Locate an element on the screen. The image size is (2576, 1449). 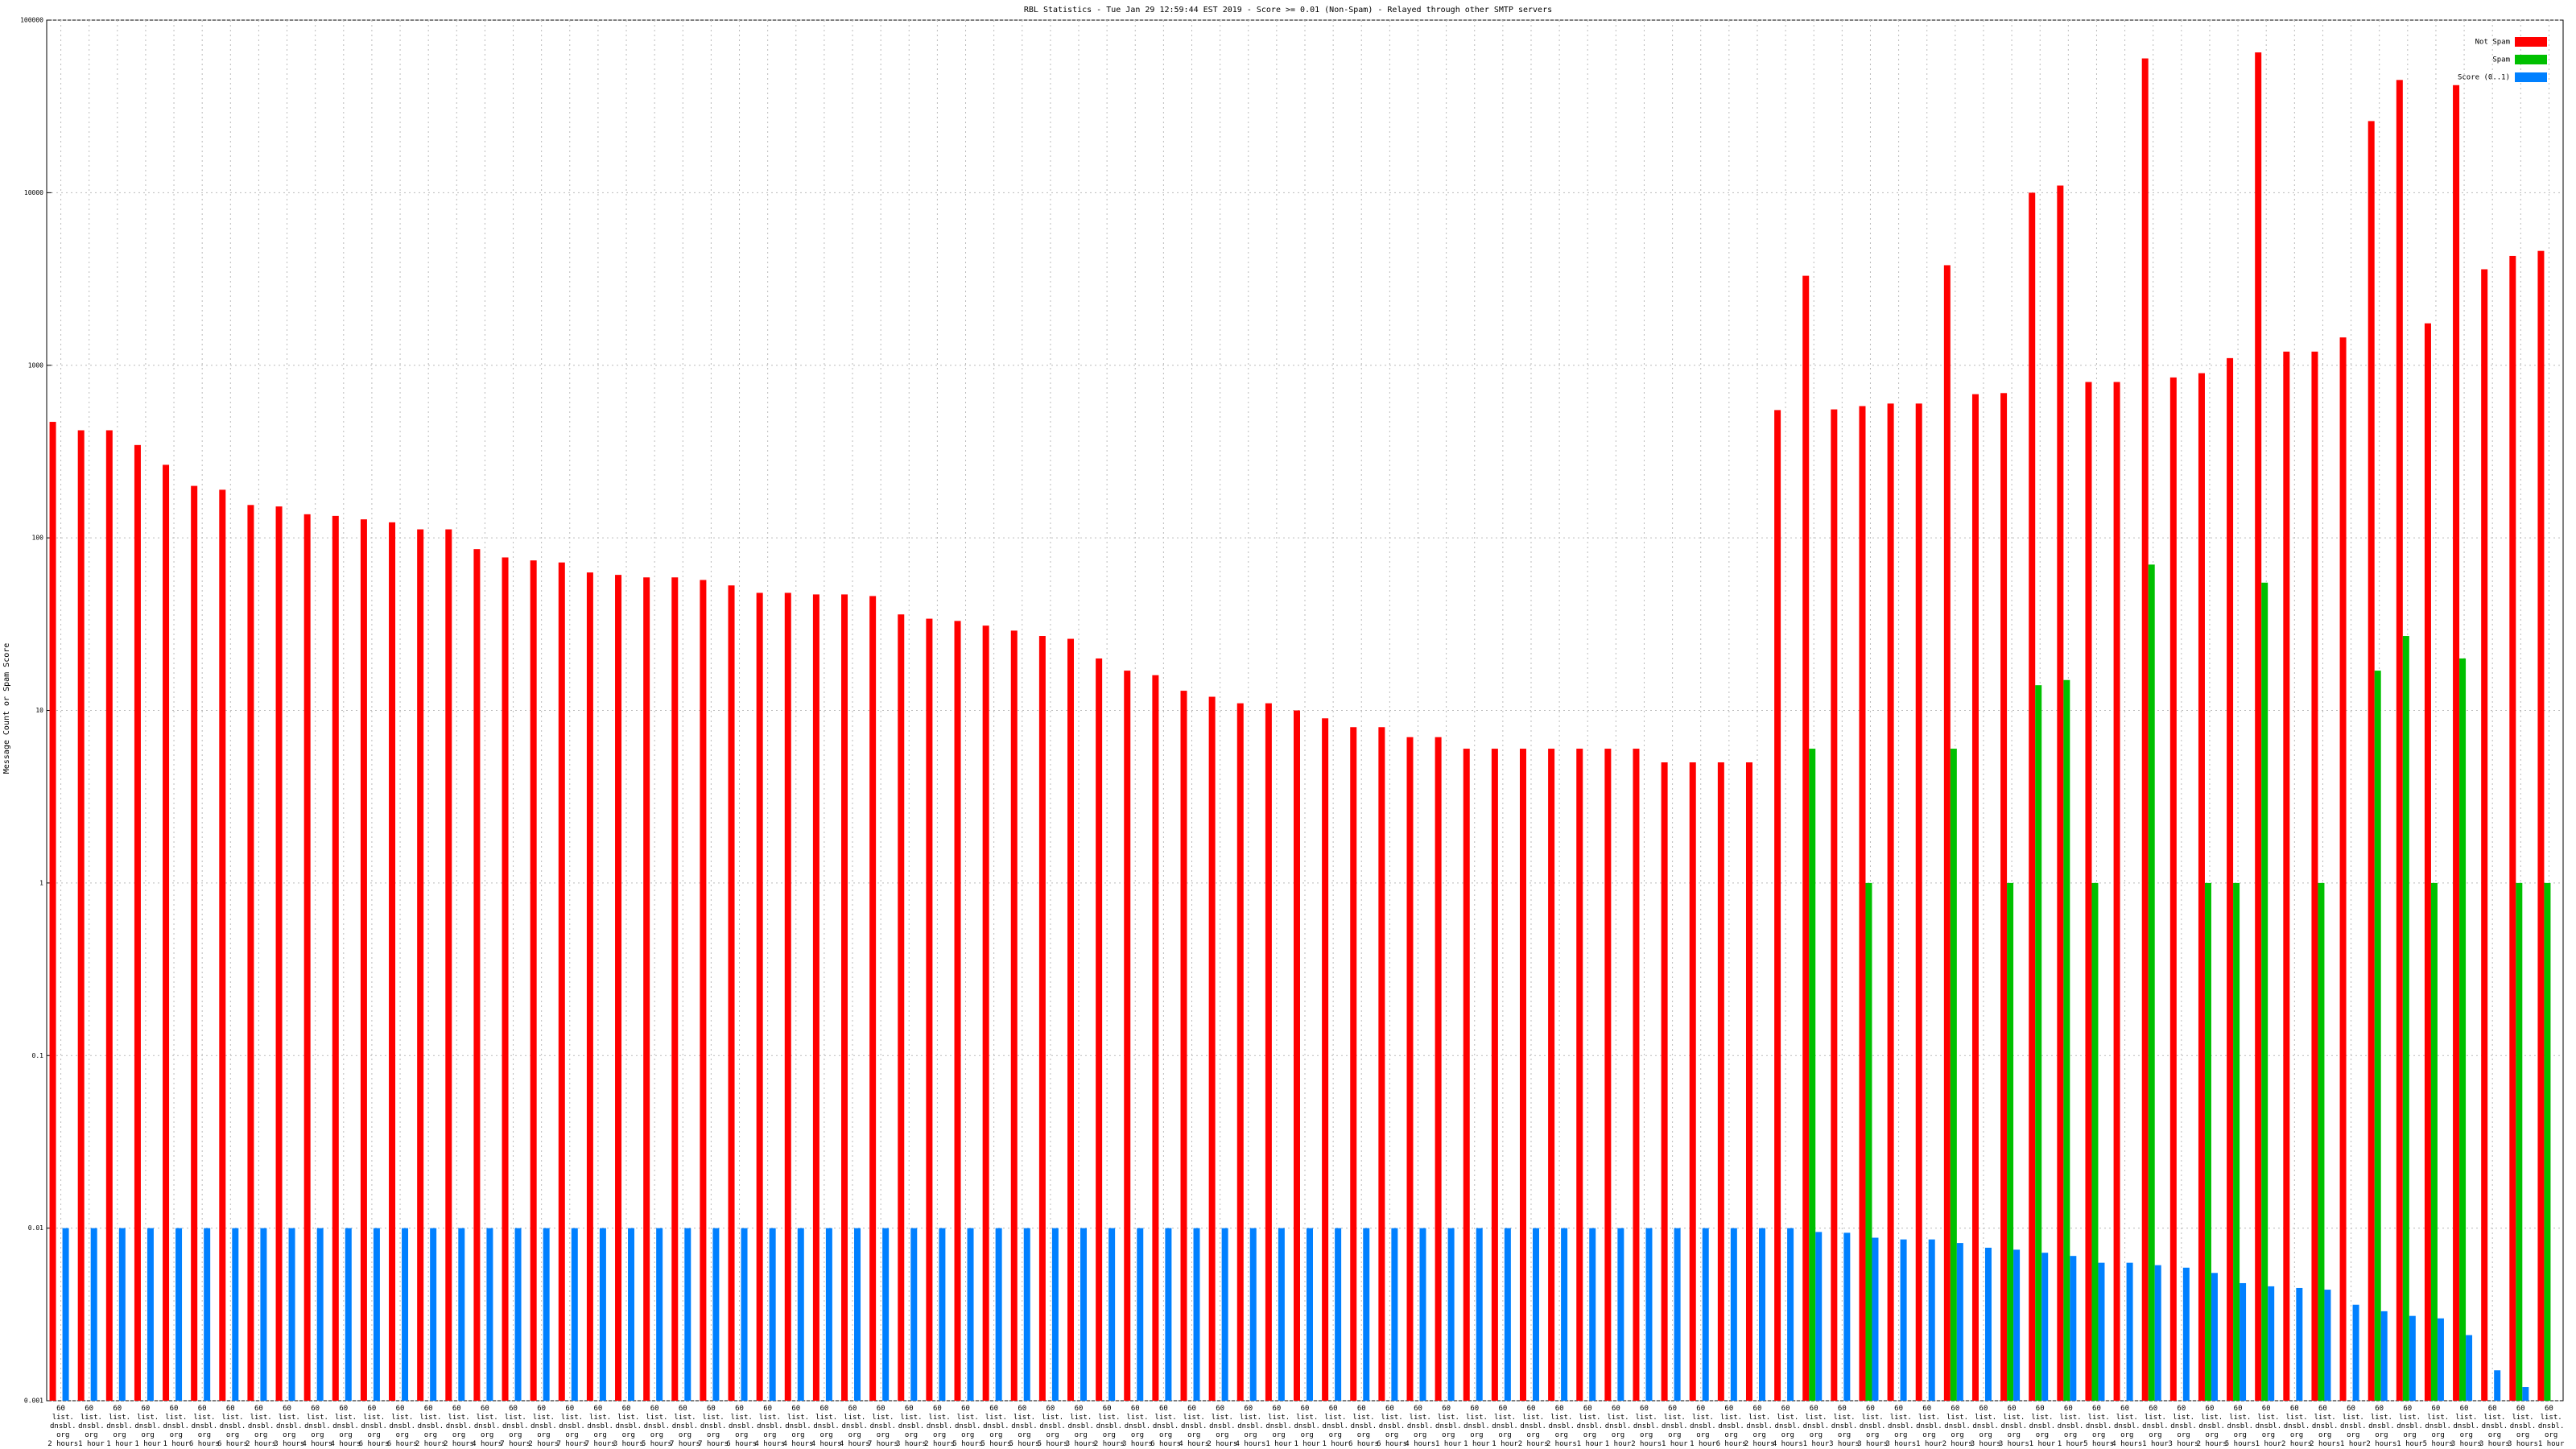
legend-label: Score (0..1) is located at coordinates (2484, 78).